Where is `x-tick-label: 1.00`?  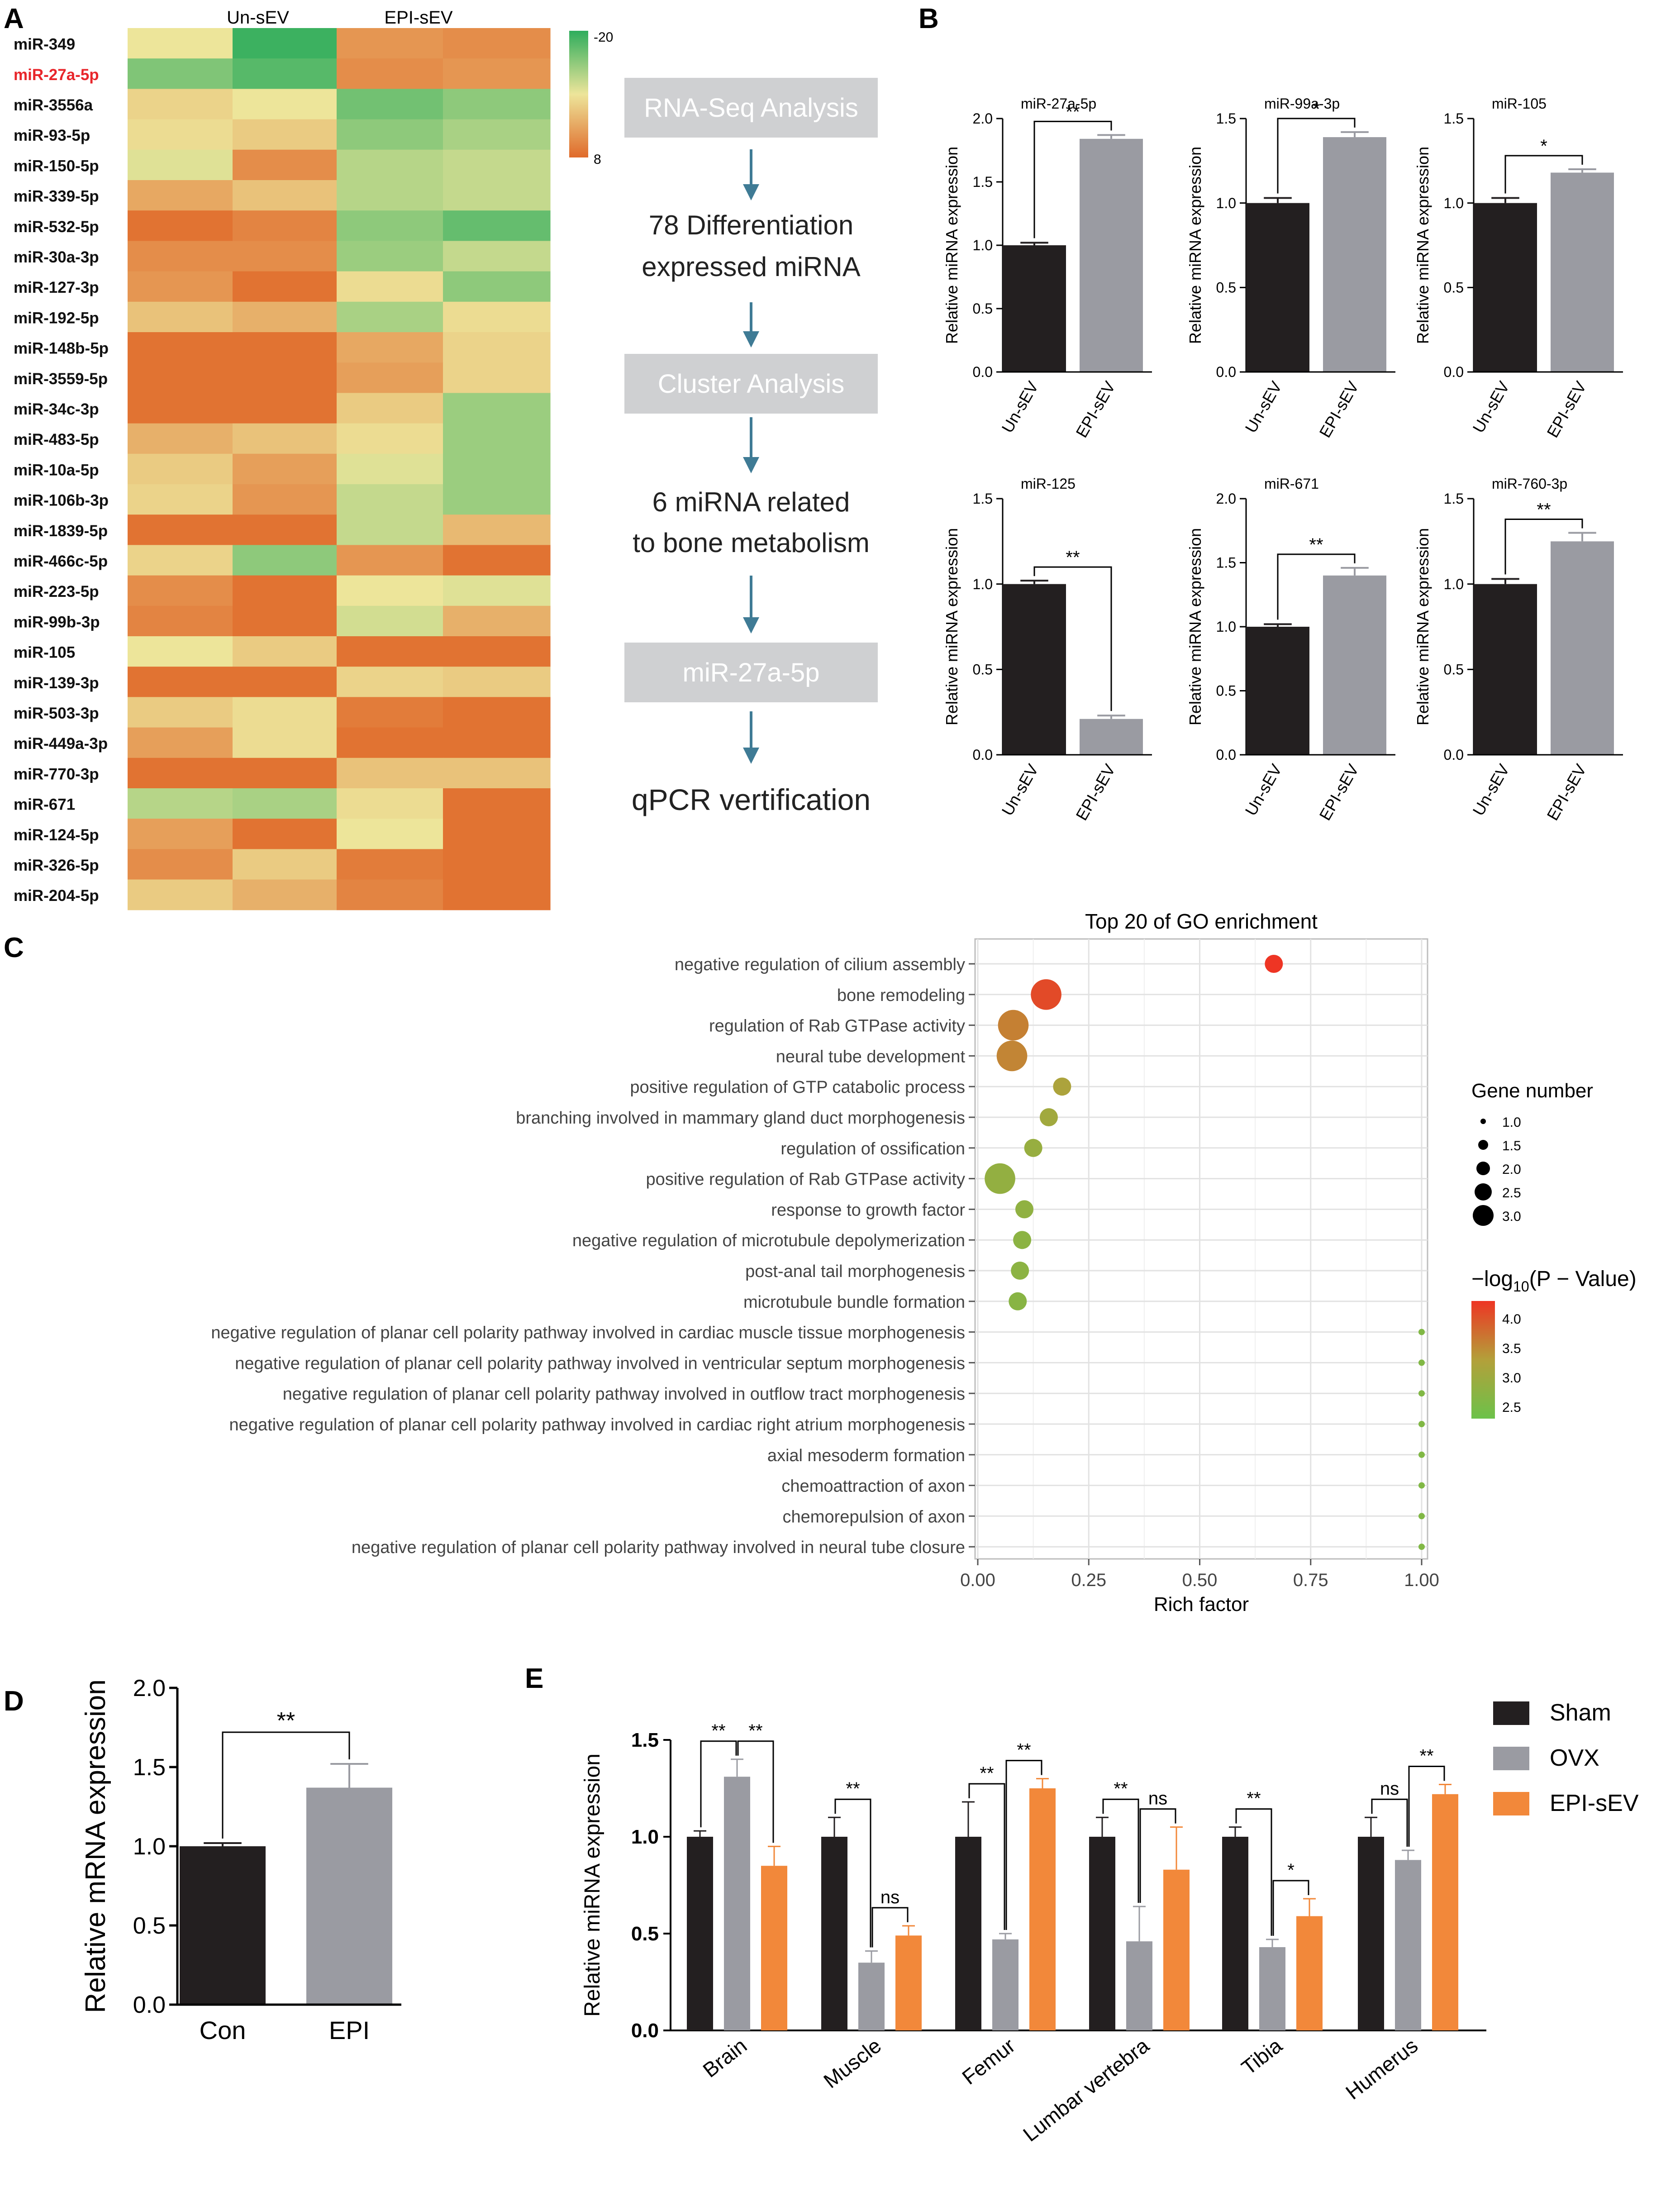 x-tick-label: 1.00 is located at coordinates (1421, 1580).